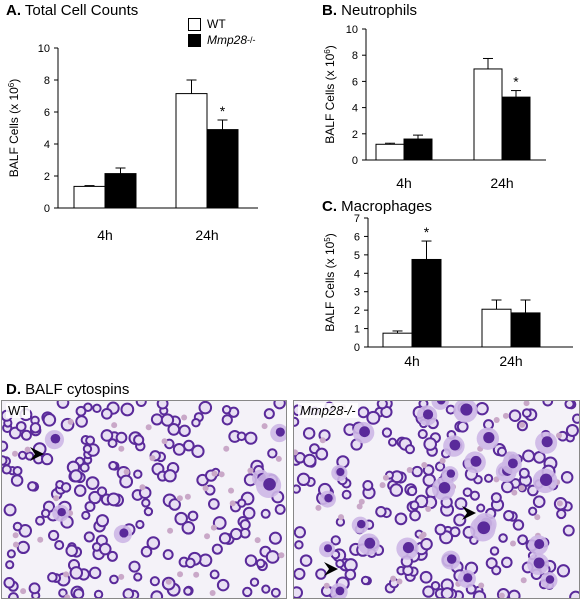 The image size is (581, 601). I want to click on legend-label-wt: WT, so click(216, 24).